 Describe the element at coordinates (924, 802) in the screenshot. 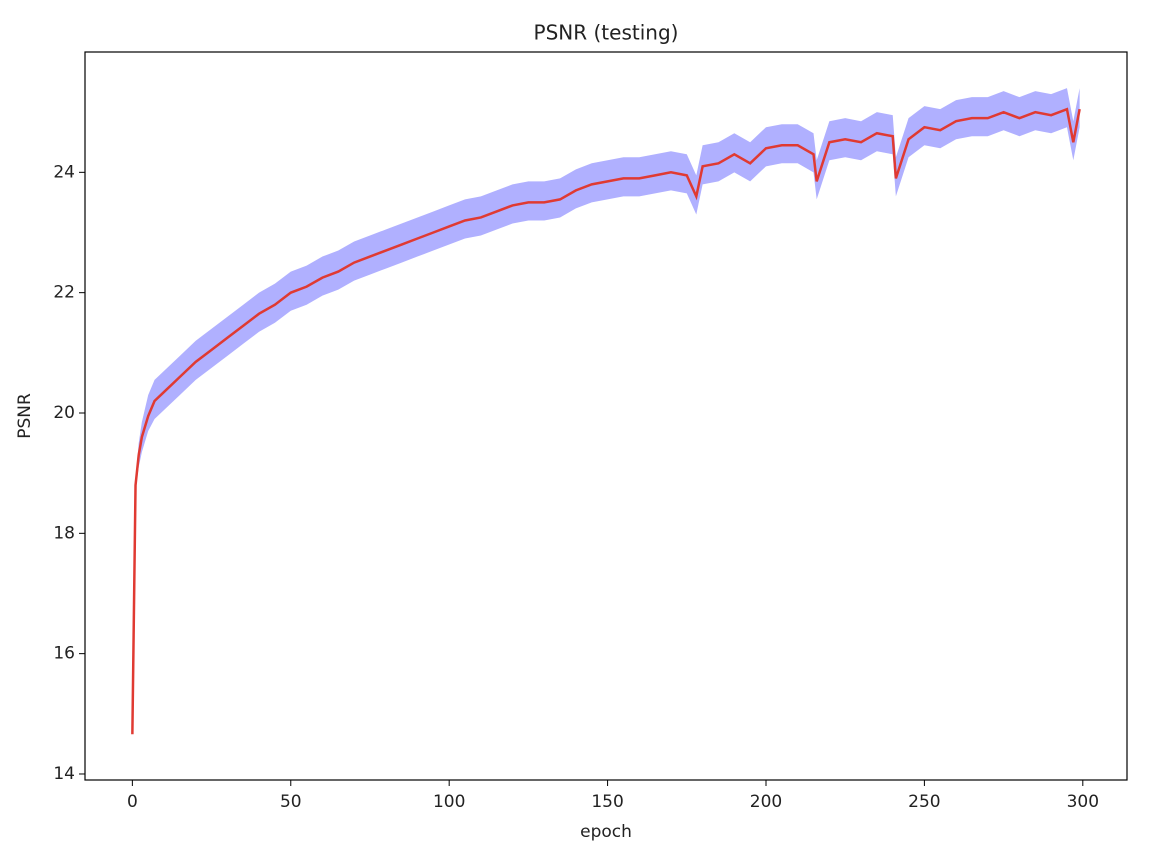

I see `x-tick-label: 250` at that location.